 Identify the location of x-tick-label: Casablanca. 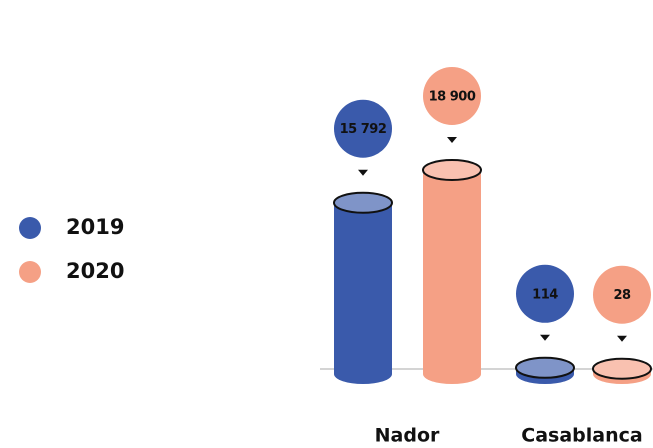
(581, 436).